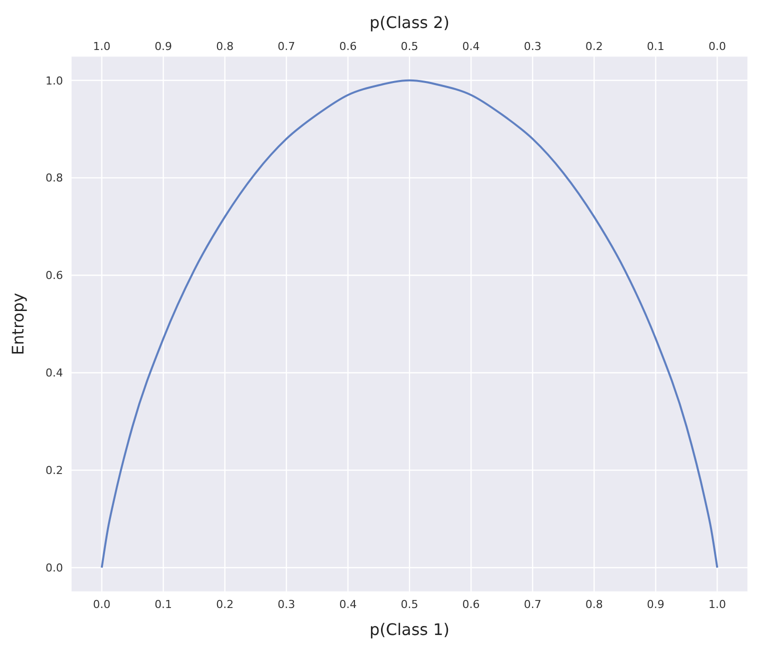 This screenshot has width=761, height=650. Describe the element at coordinates (655, 46) in the screenshot. I see `x2-tick-label: 0.1` at that location.